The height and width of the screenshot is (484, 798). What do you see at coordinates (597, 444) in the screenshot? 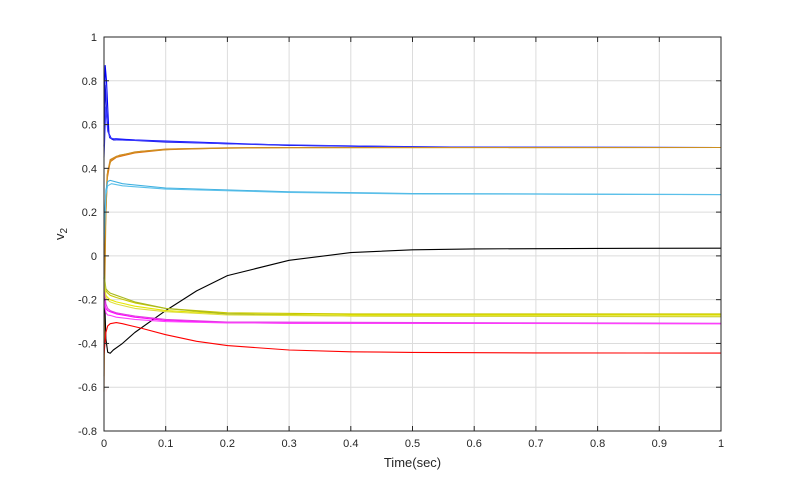
I see `x-tick-label: 0.8` at bounding box center [597, 444].